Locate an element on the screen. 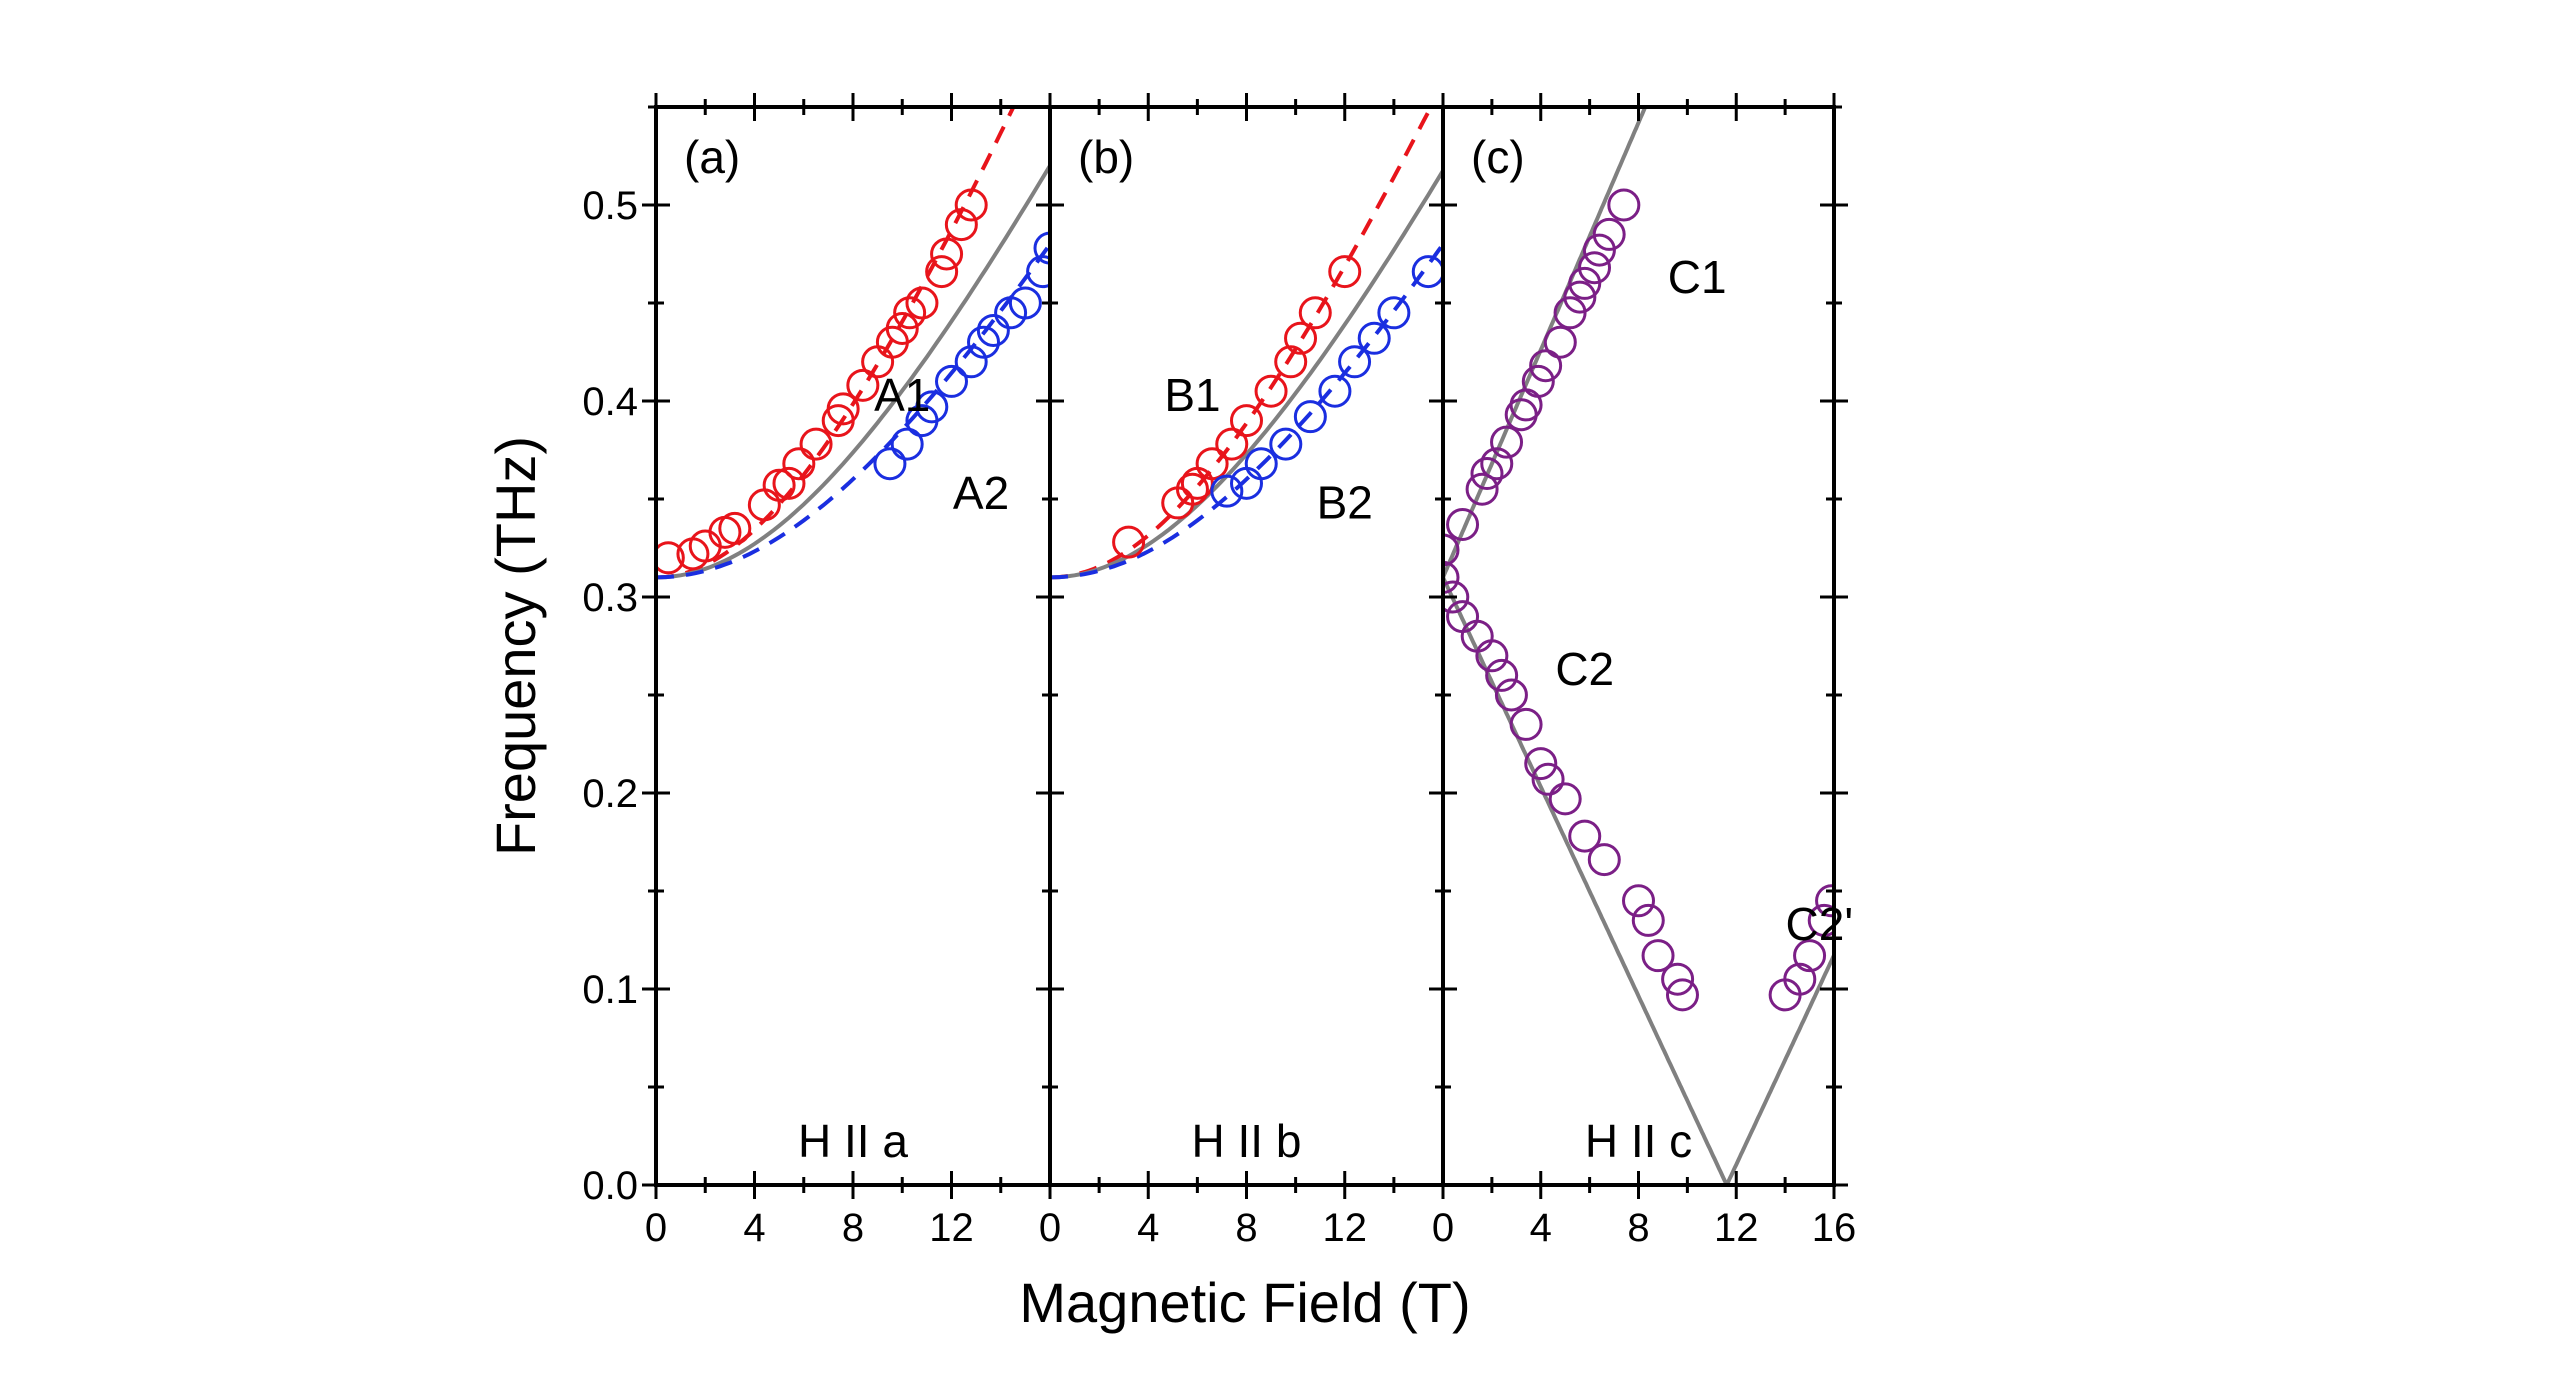 Image resolution: width=2560 pixels, height=1388 pixels. y-tick-label: 0.1 is located at coordinates (610, 990).